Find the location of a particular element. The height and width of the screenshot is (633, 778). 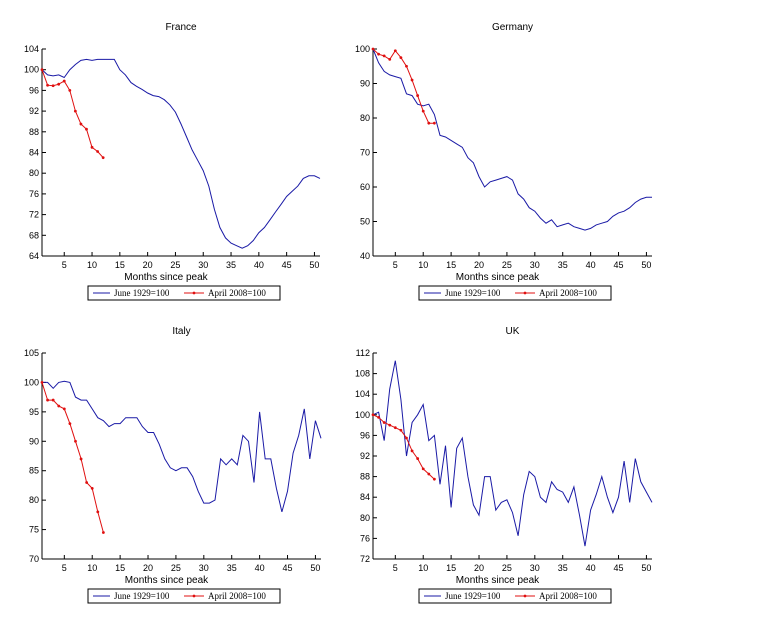

y-tick-label: 112 is located at coordinates (363, 353).